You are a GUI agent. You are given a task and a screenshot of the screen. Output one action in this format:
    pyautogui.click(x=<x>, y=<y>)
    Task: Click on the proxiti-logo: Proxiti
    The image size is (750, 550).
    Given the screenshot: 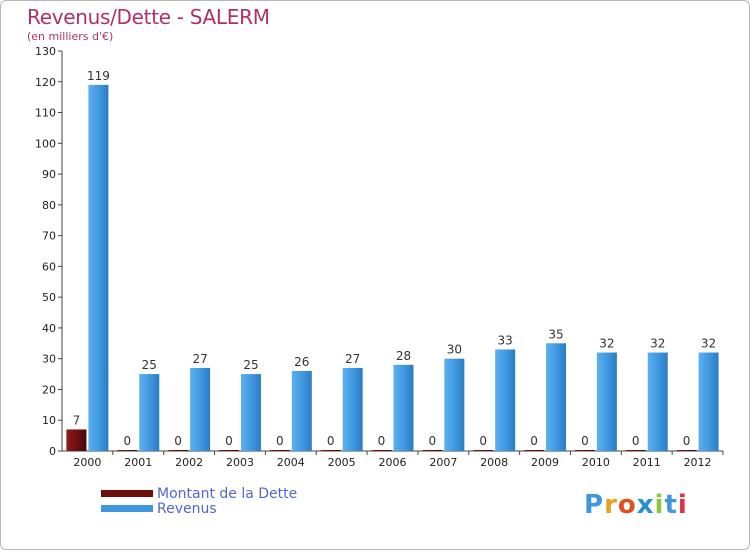 What is the action you would take?
    pyautogui.click(x=636, y=505)
    